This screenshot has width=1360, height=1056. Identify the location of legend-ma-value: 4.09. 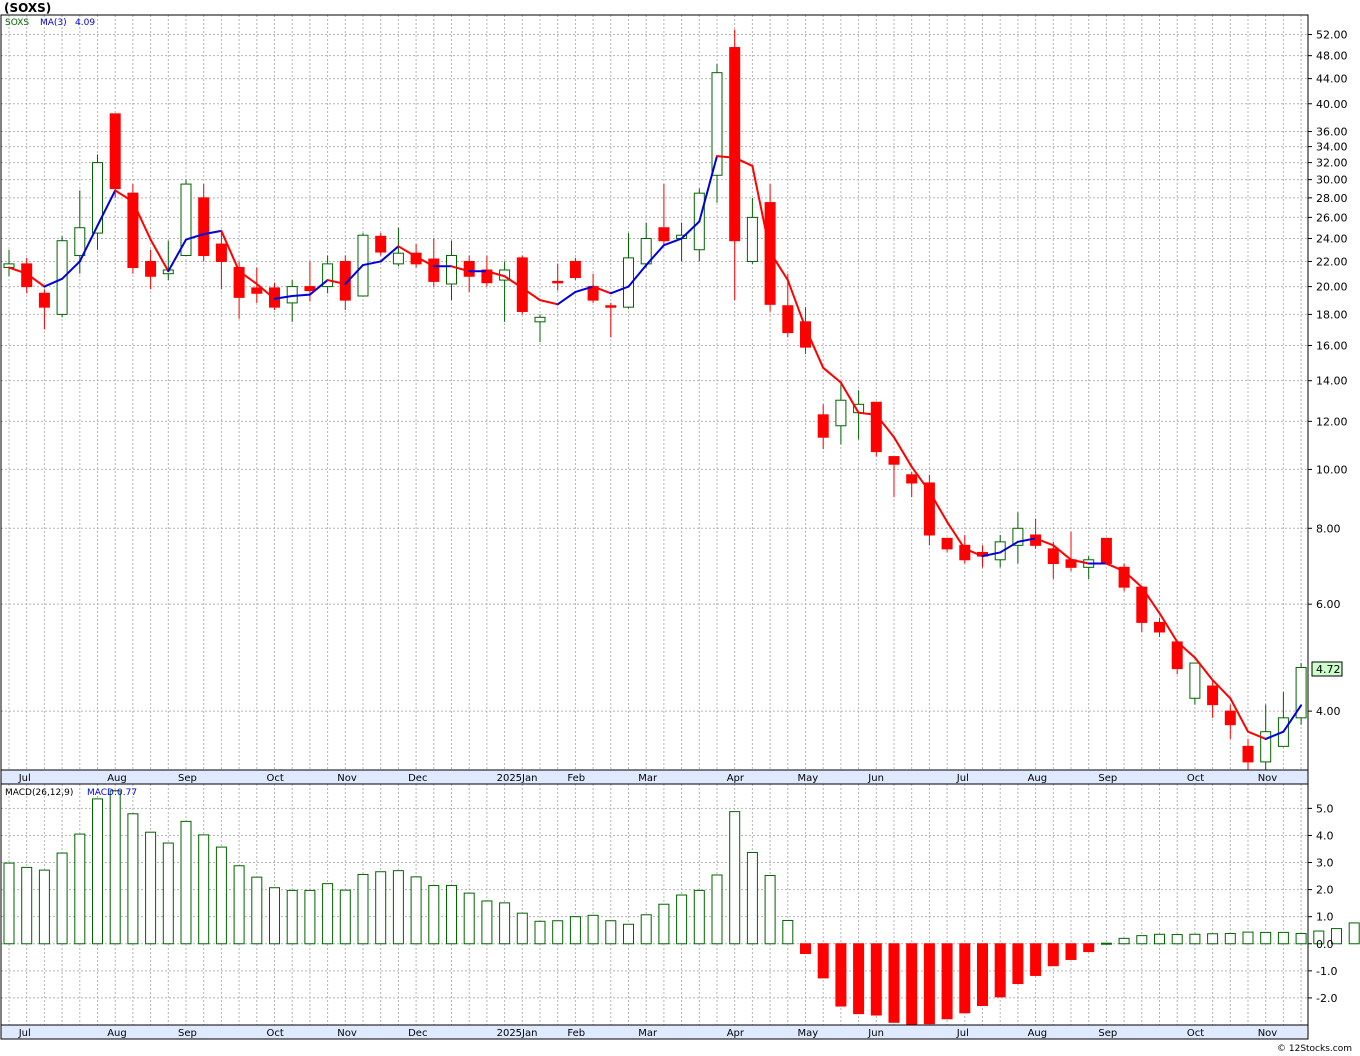
(85, 23).